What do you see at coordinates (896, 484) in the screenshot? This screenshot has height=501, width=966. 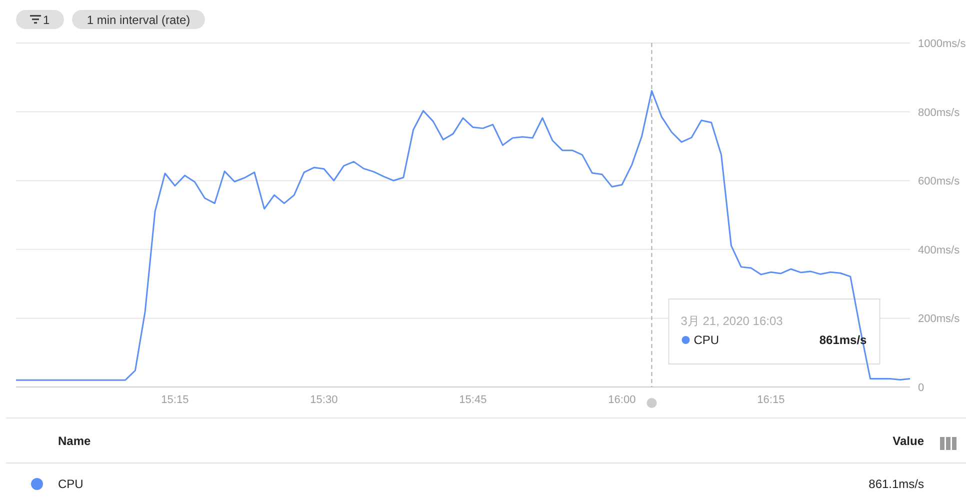 I see `text: 861.1ms/s` at bounding box center [896, 484].